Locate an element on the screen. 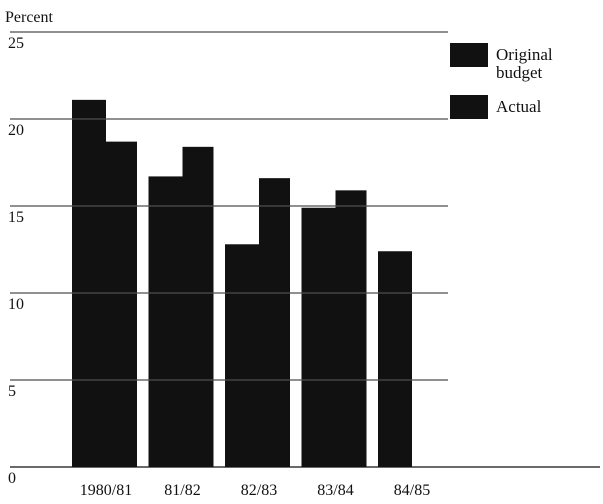 The height and width of the screenshot is (504, 603). y-axis-label: Percent is located at coordinates (29, 17).